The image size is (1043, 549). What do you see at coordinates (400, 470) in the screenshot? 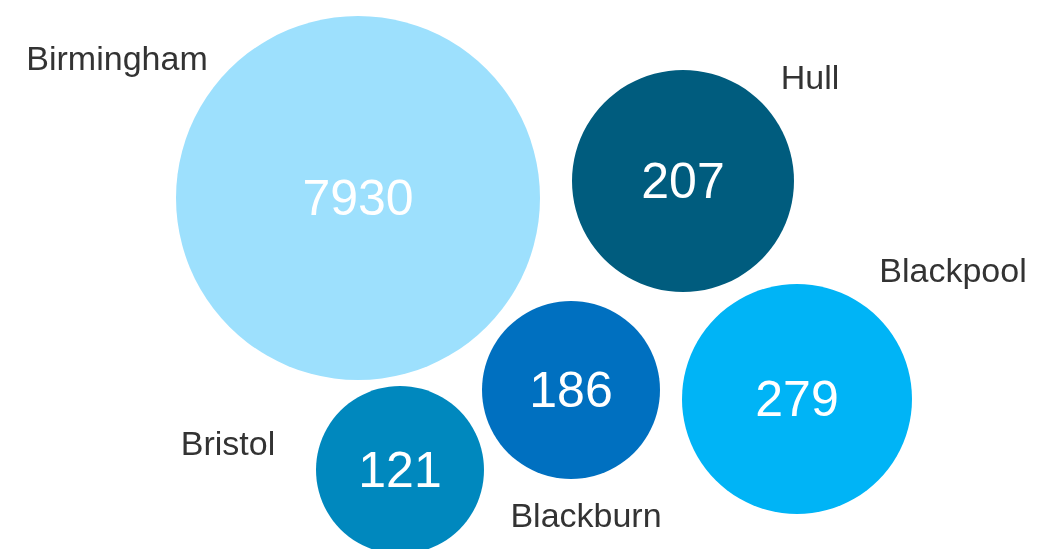
I see `data-label: 121` at bounding box center [400, 470].